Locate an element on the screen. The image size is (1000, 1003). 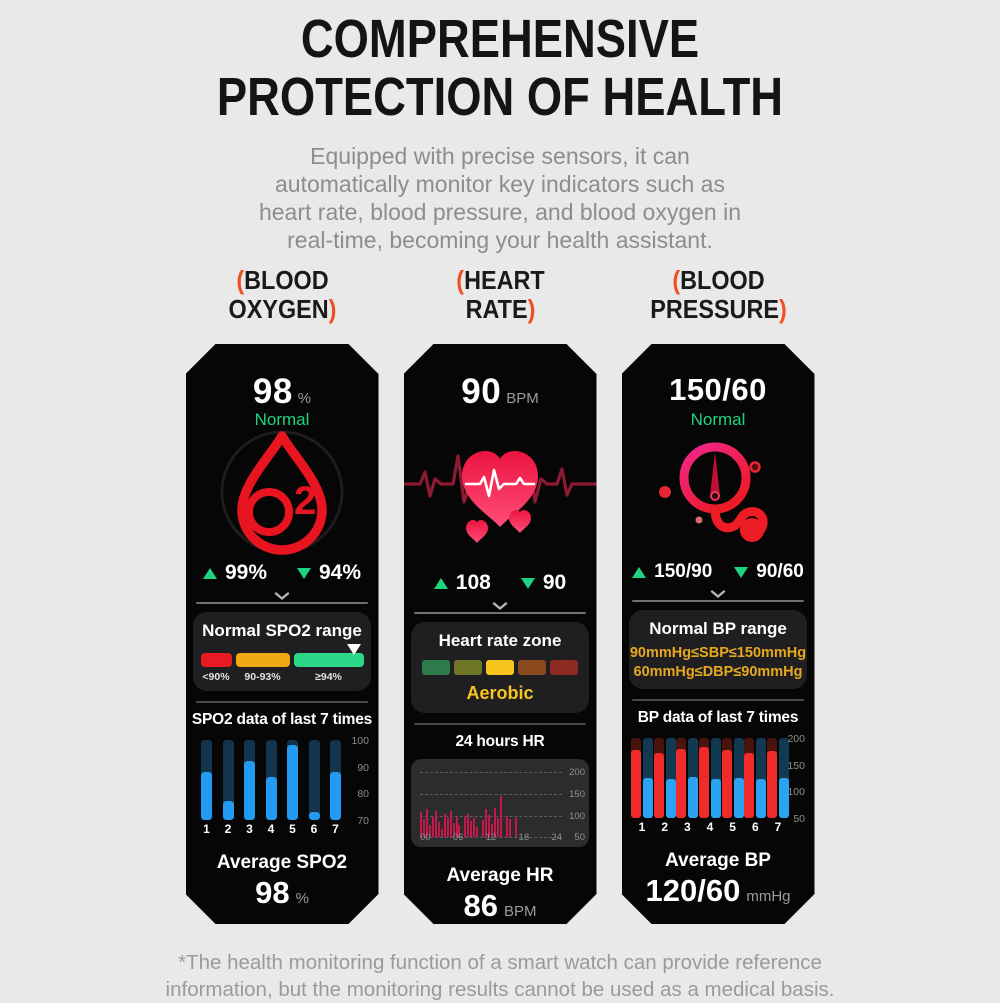
spo2-range-card: Normal SPO2 range <90% 90-93% ≥94% is located at coordinates (282, 651).